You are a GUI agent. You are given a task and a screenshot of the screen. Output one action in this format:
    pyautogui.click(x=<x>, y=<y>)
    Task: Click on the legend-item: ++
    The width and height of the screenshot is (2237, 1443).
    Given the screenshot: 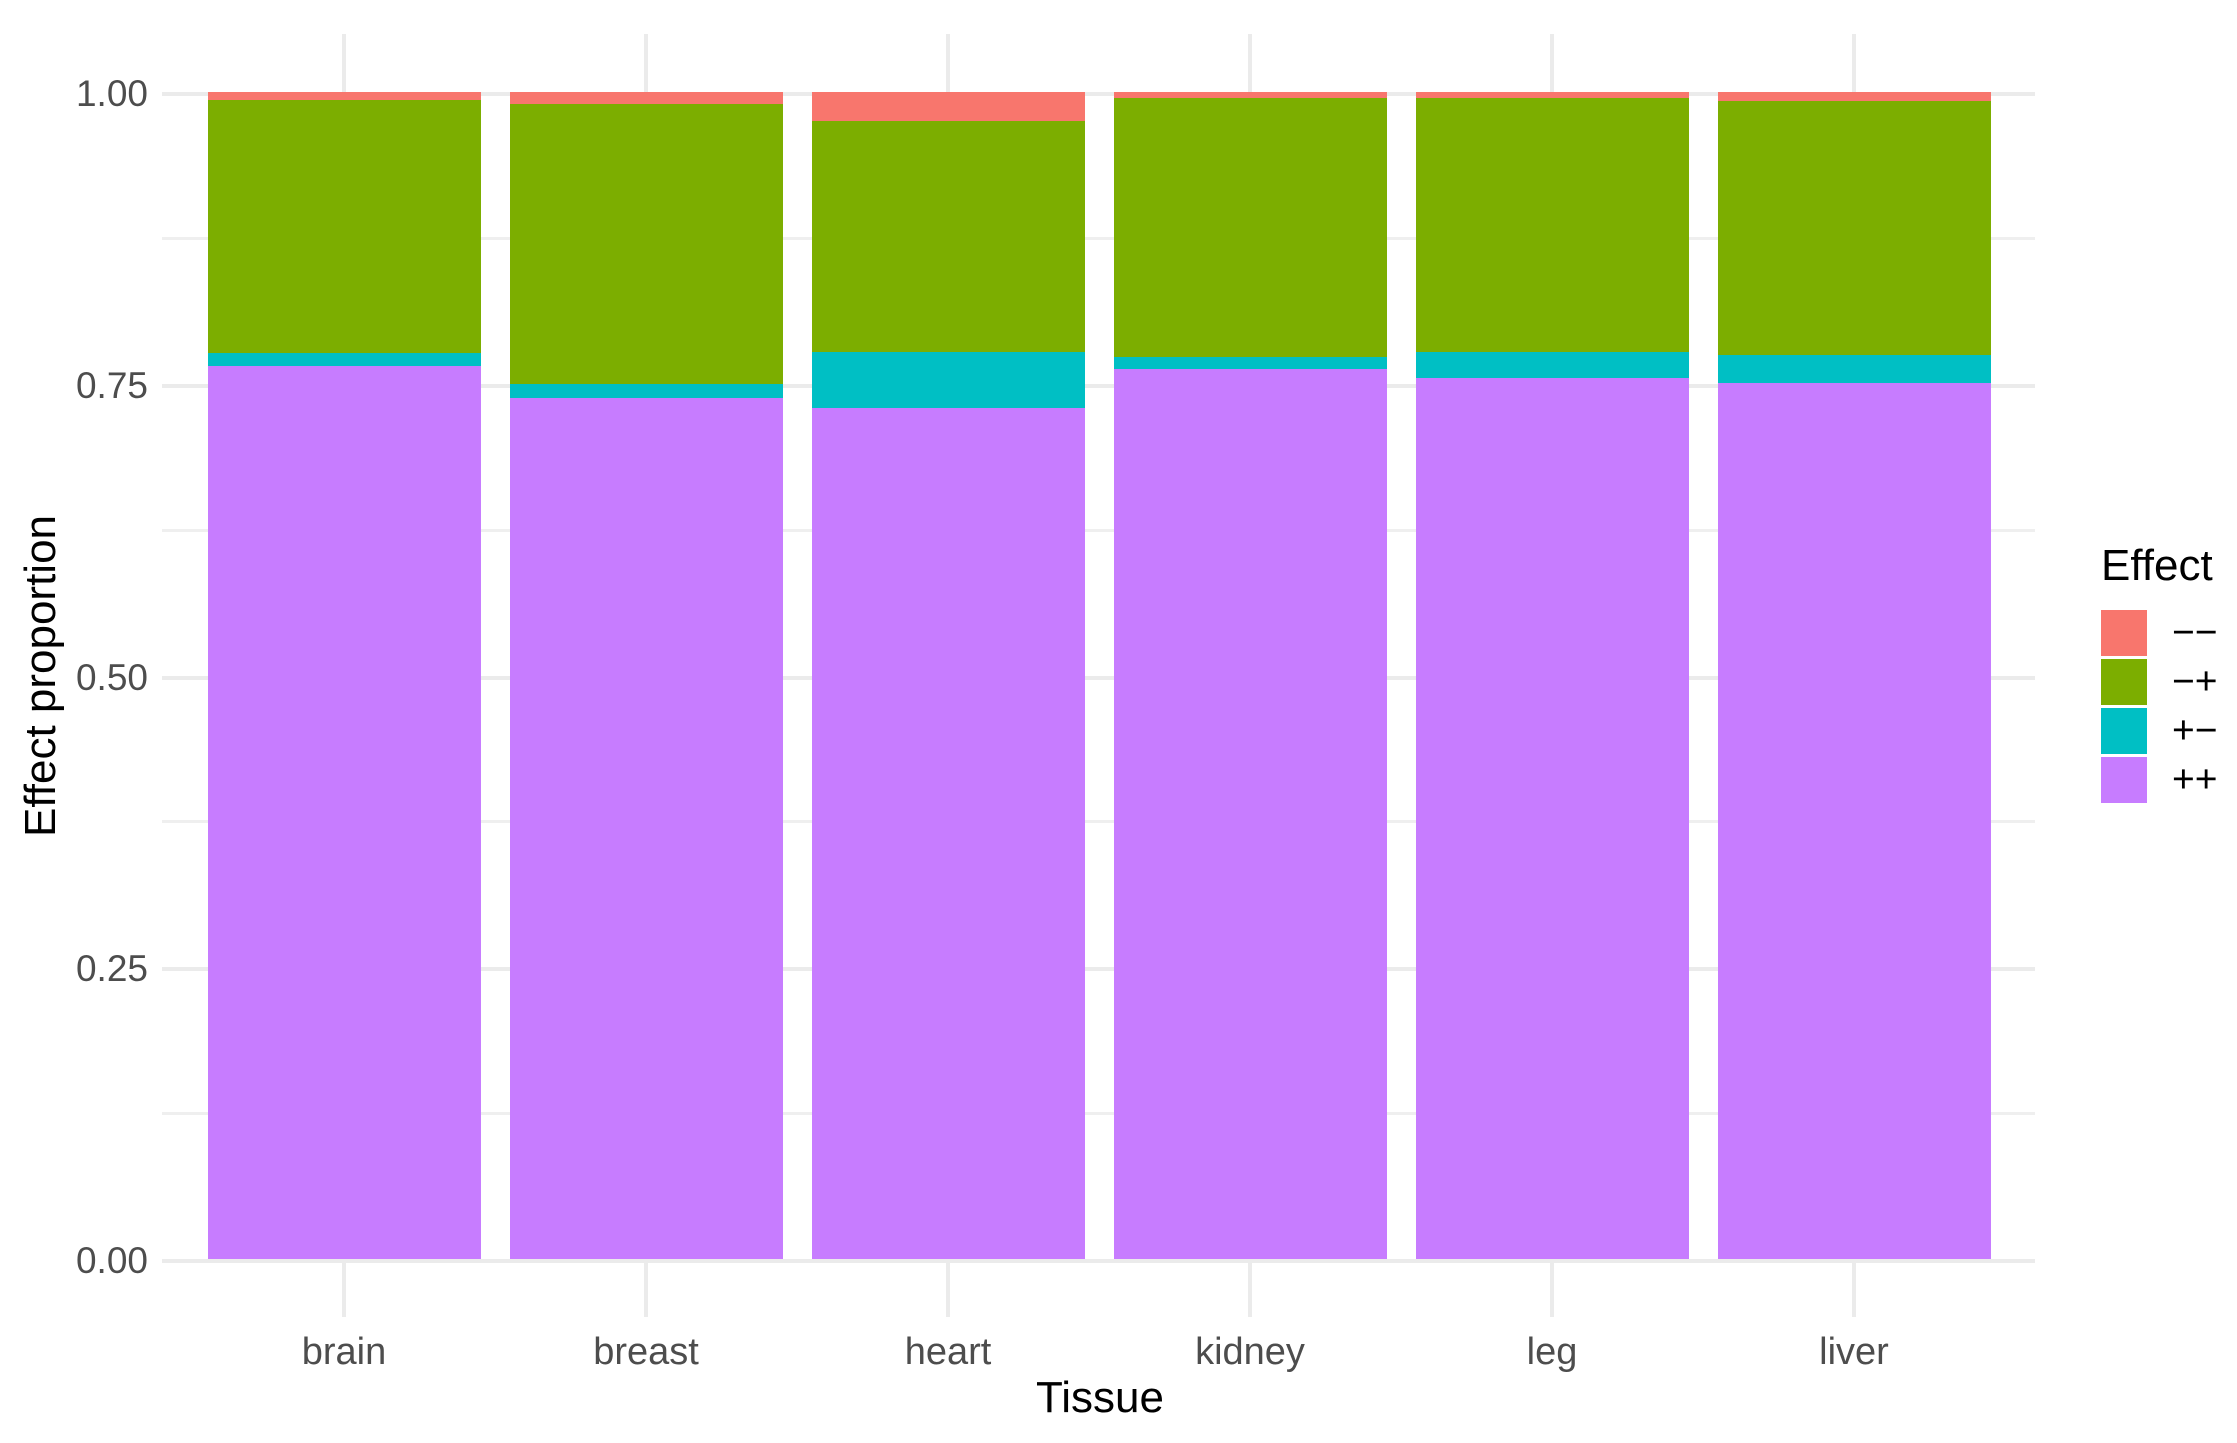 What is the action you would take?
    pyautogui.click(x=2169, y=780)
    